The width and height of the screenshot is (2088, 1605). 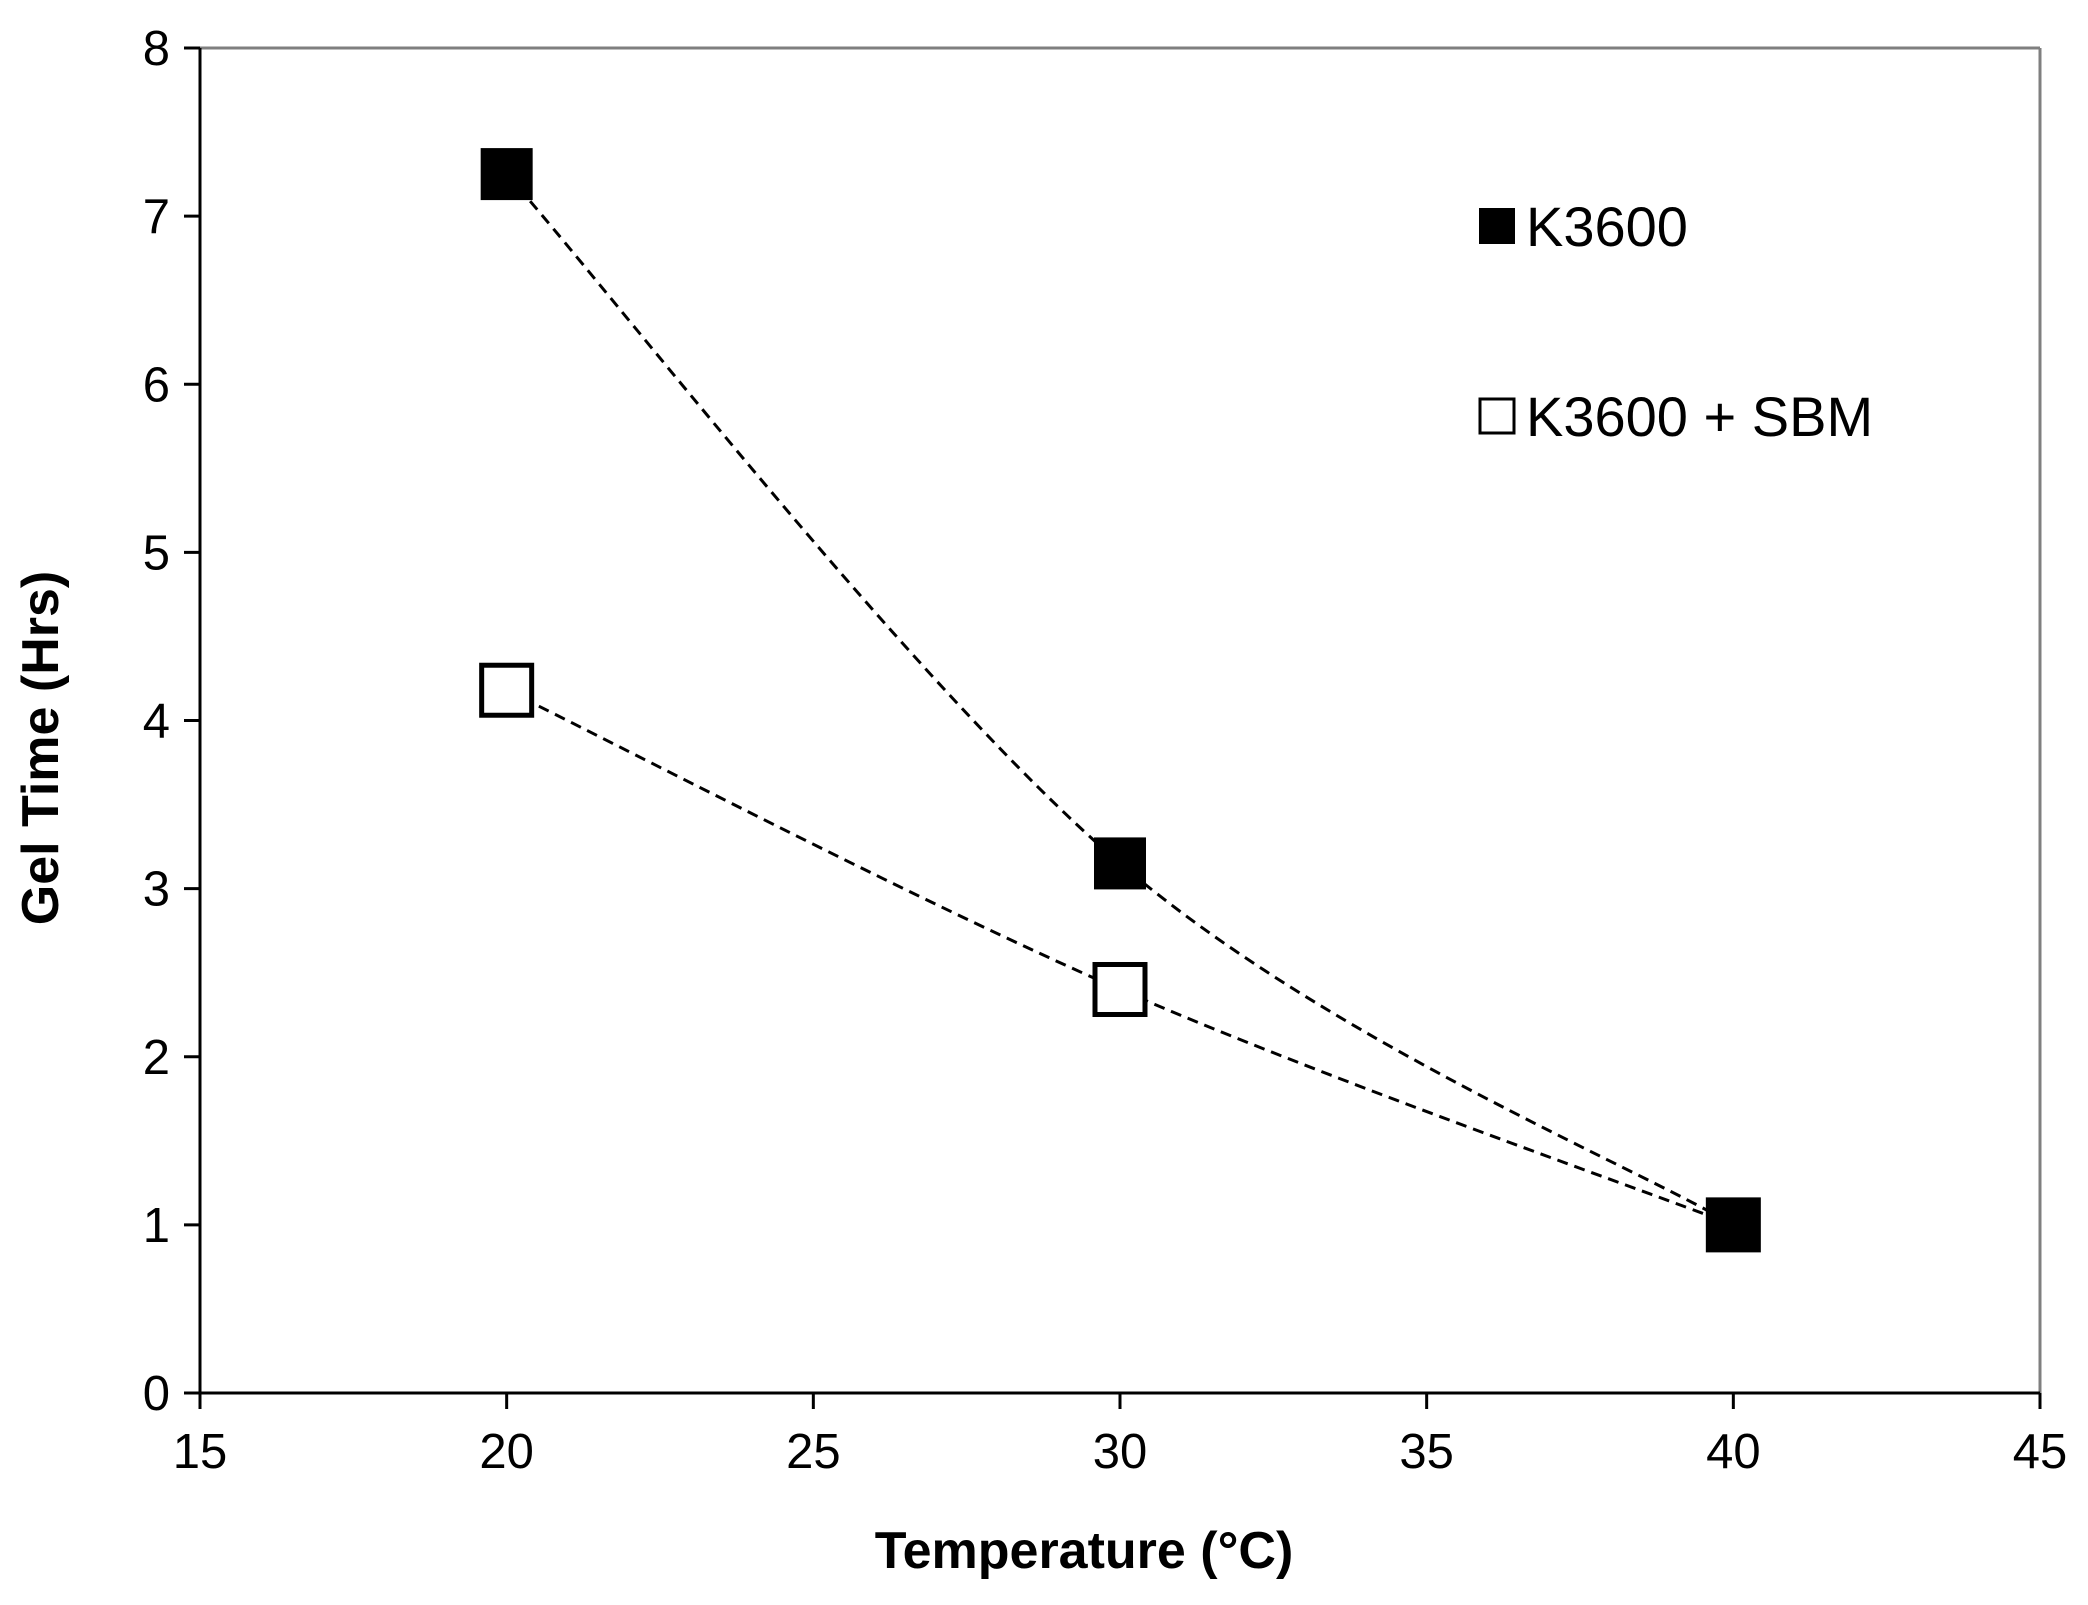 I want to click on legend: K3600 K3600 + SBM, so click(x=1675, y=321).